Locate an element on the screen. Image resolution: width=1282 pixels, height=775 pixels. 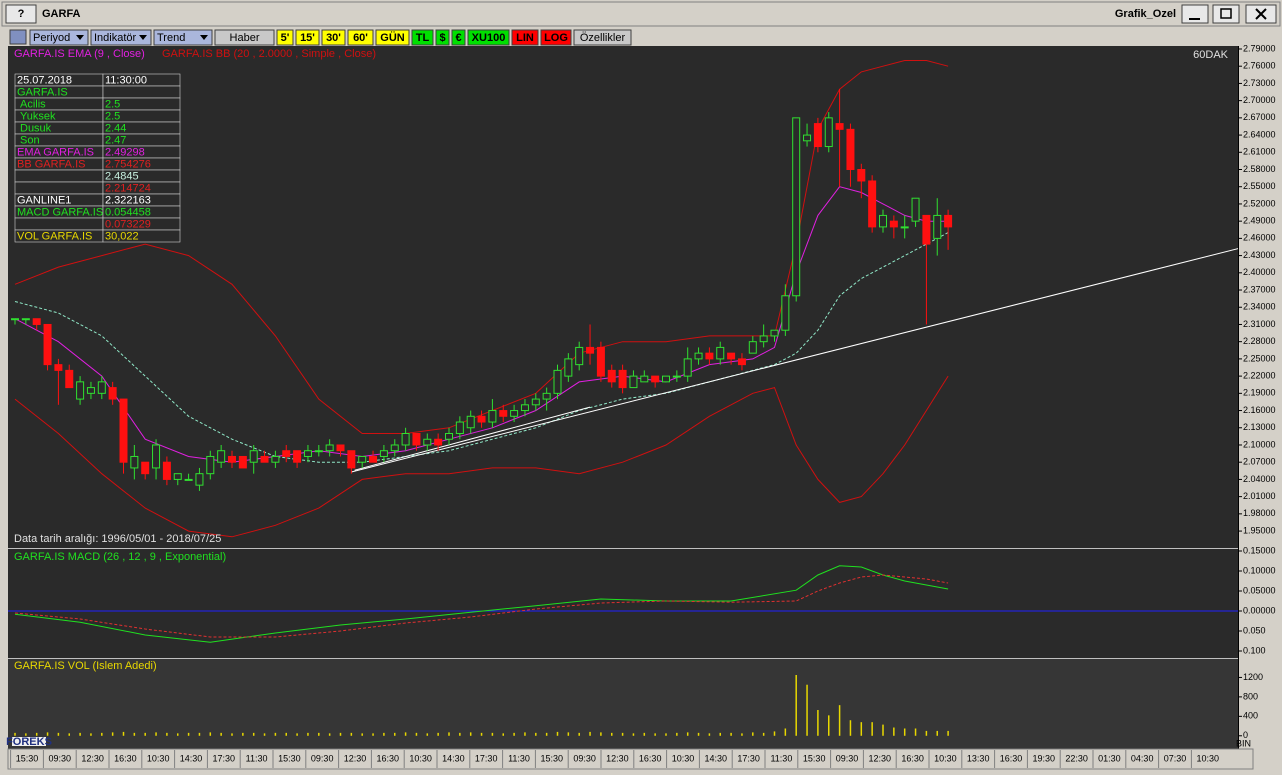
toolbar-label: 5' is located at coordinates (285, 38).